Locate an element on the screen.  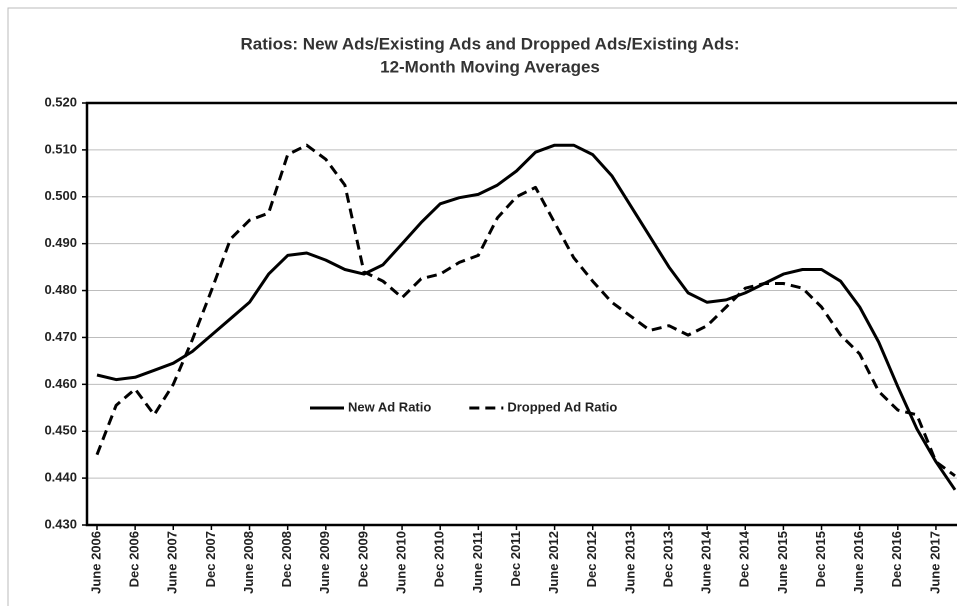
x-tick-label: June 2015 is located at coordinates (782, 562).